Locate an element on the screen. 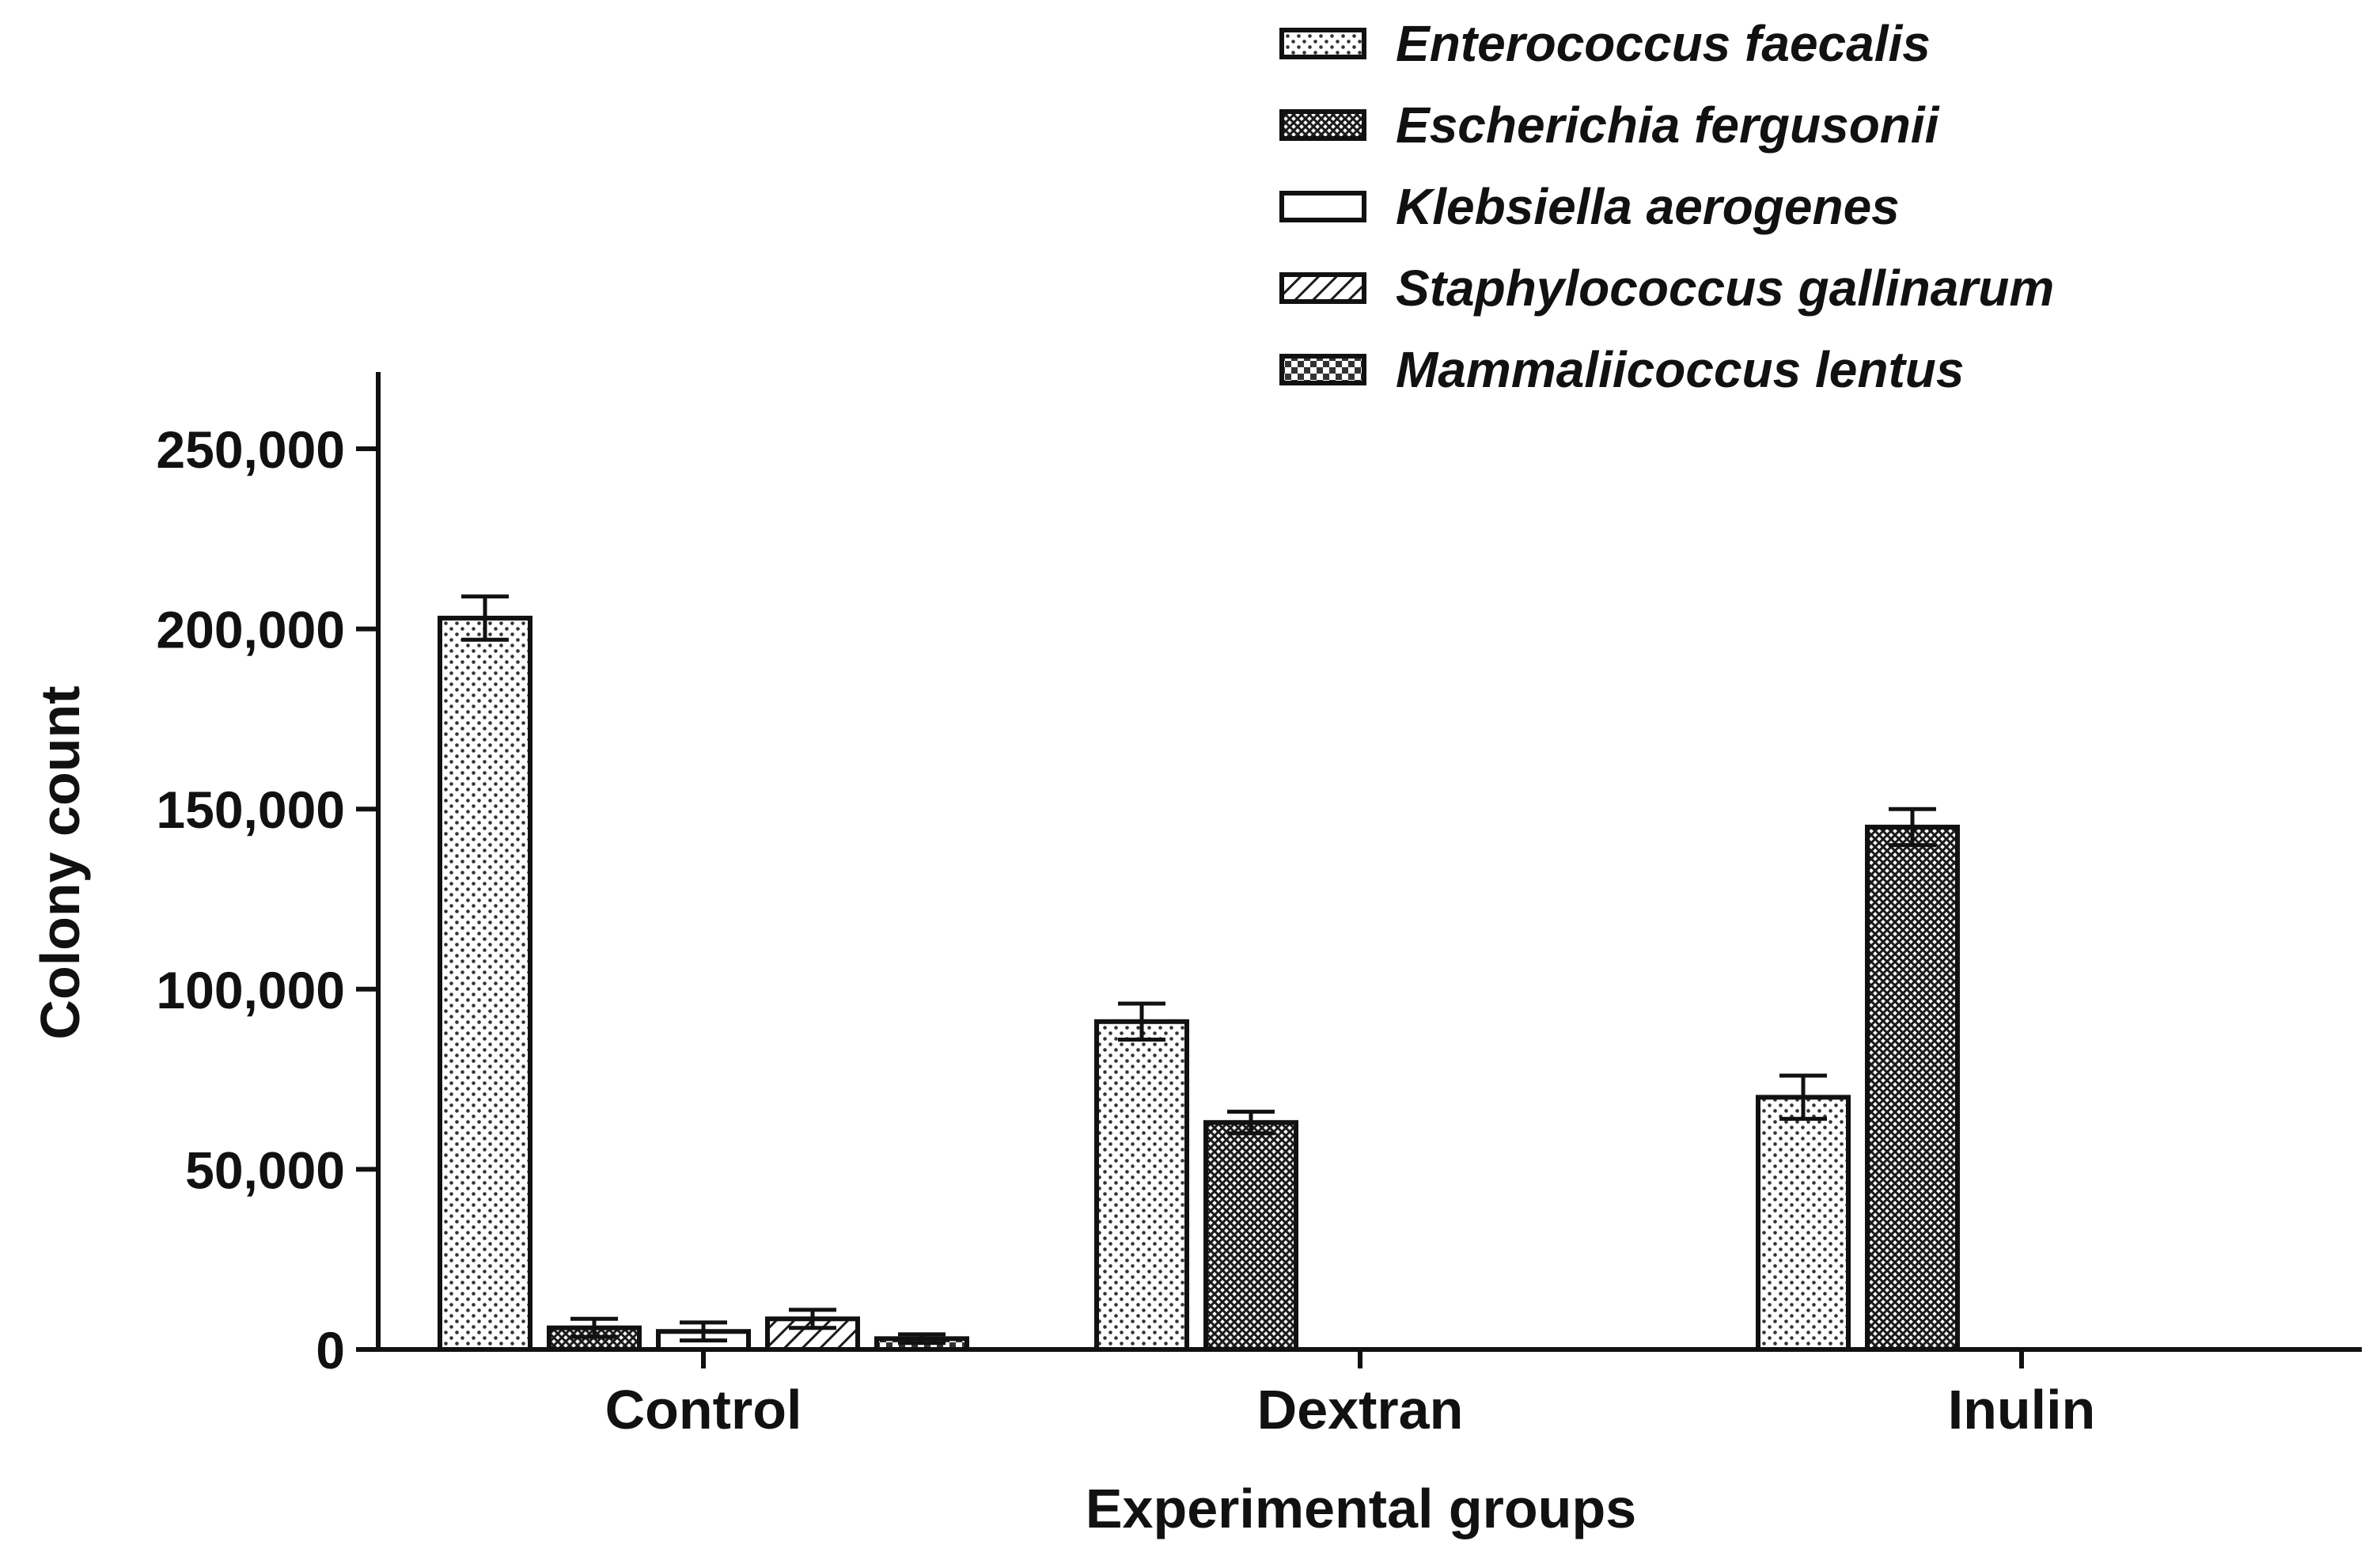  legend-label: Klebsiella aerogenes is located at coordinates (1648, 206).